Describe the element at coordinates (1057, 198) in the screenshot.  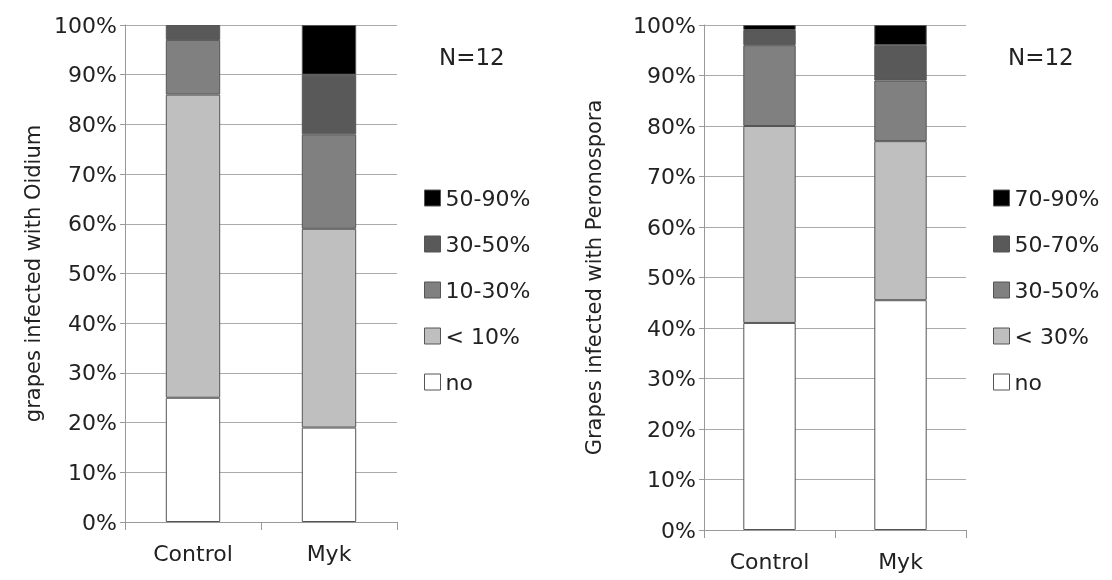
I see `legend-label: 70-90%` at that location.